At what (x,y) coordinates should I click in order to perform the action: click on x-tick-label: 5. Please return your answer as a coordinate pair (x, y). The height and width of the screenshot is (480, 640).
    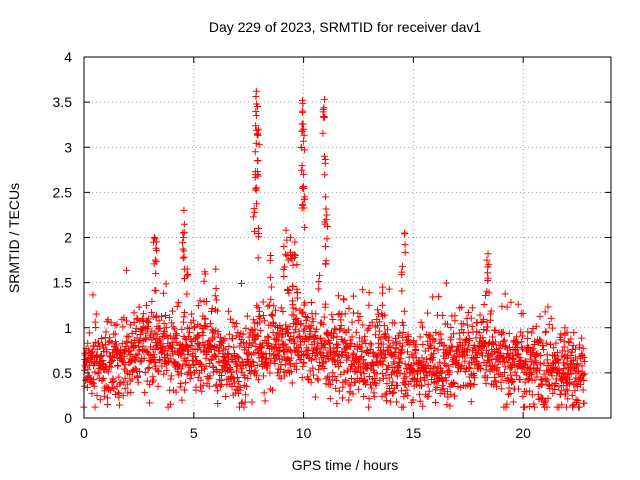
    Looking at the image, I should click on (194, 433).